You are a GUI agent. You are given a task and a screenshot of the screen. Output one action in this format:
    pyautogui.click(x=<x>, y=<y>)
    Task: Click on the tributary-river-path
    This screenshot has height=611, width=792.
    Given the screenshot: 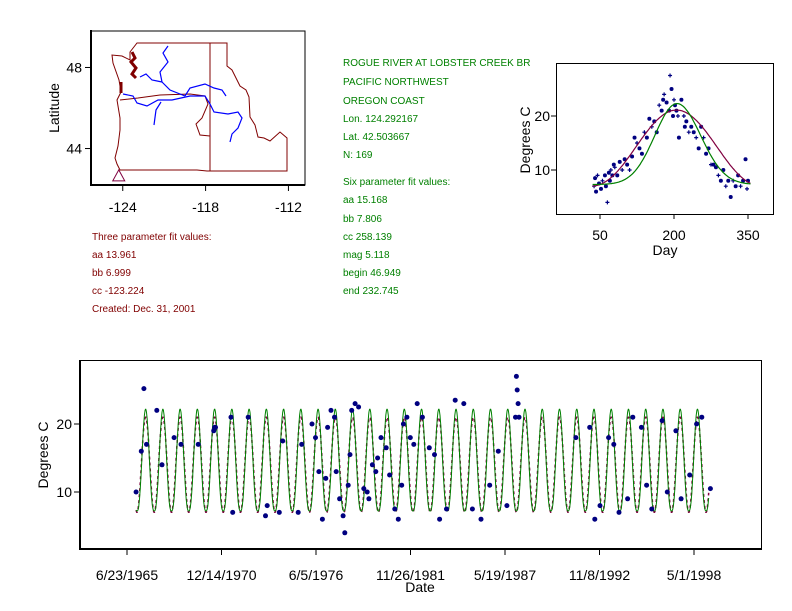 What is the action you would take?
    pyautogui.click(x=151, y=78)
    